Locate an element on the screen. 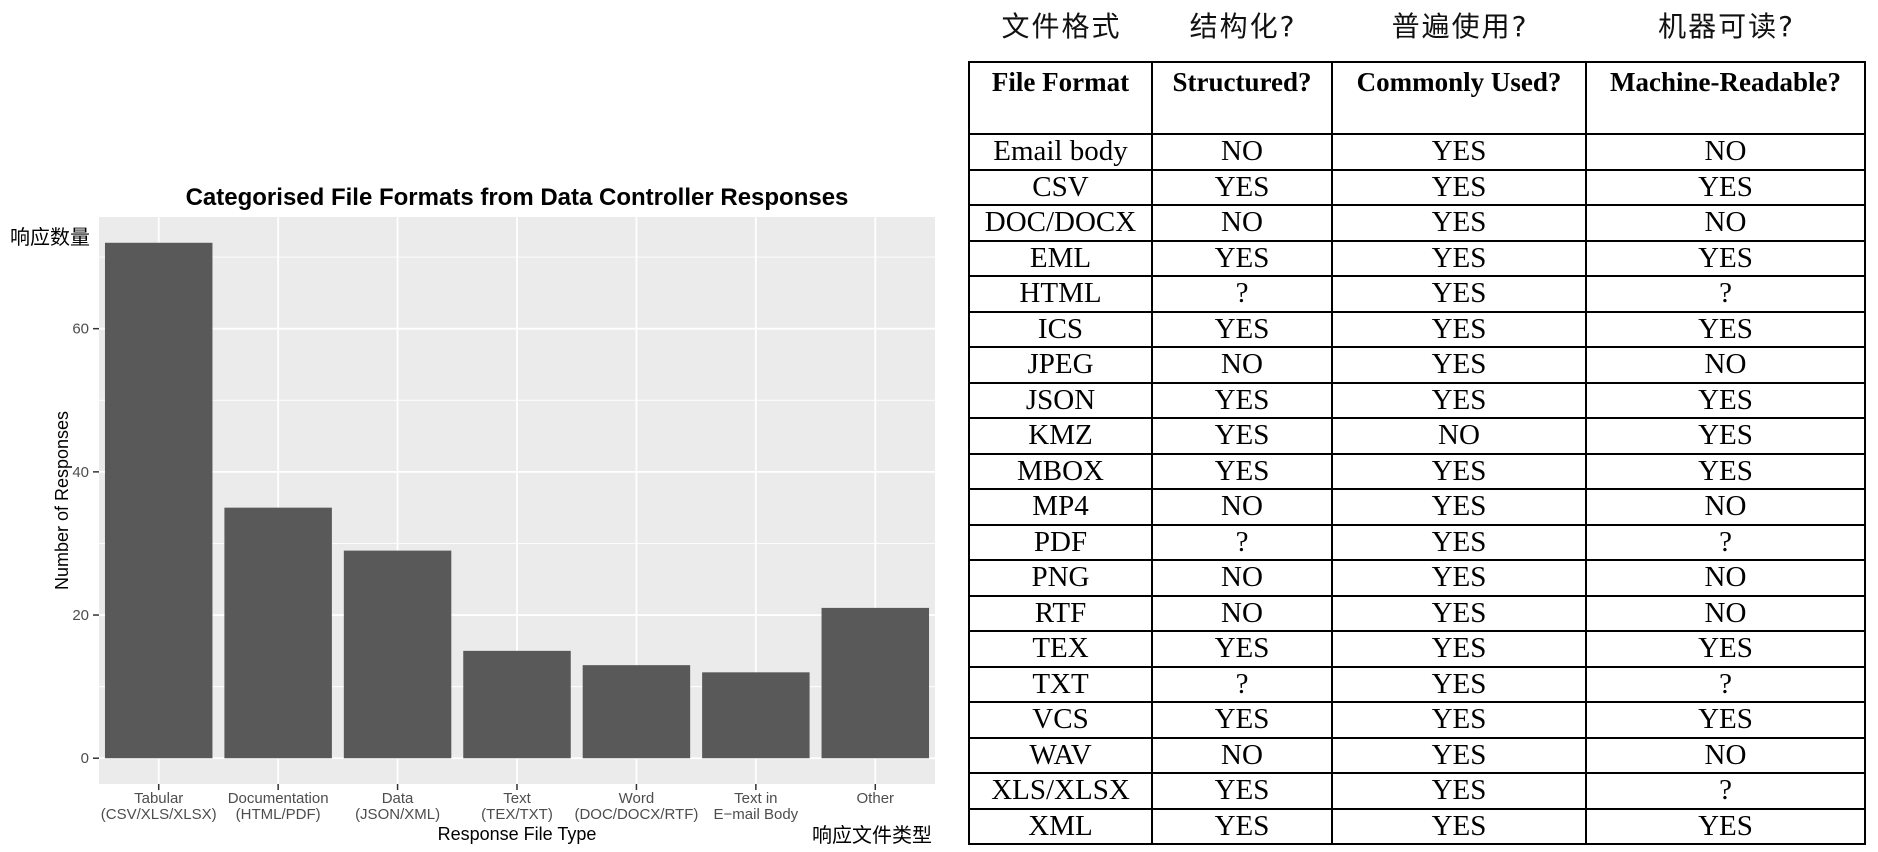 The image size is (1878, 852). header-file-format: File Format is located at coordinates (1060, 98).